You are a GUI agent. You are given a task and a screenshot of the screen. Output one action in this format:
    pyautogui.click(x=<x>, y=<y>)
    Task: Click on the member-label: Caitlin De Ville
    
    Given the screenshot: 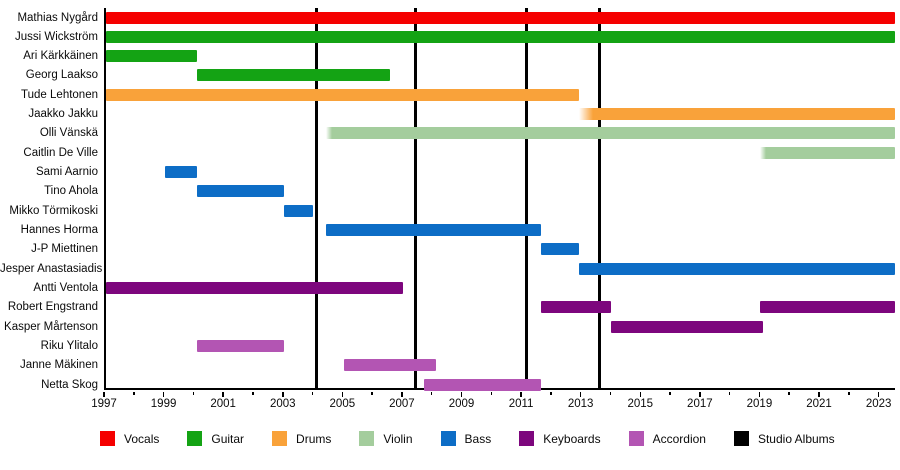 What is the action you would take?
    pyautogui.click(x=60, y=152)
    